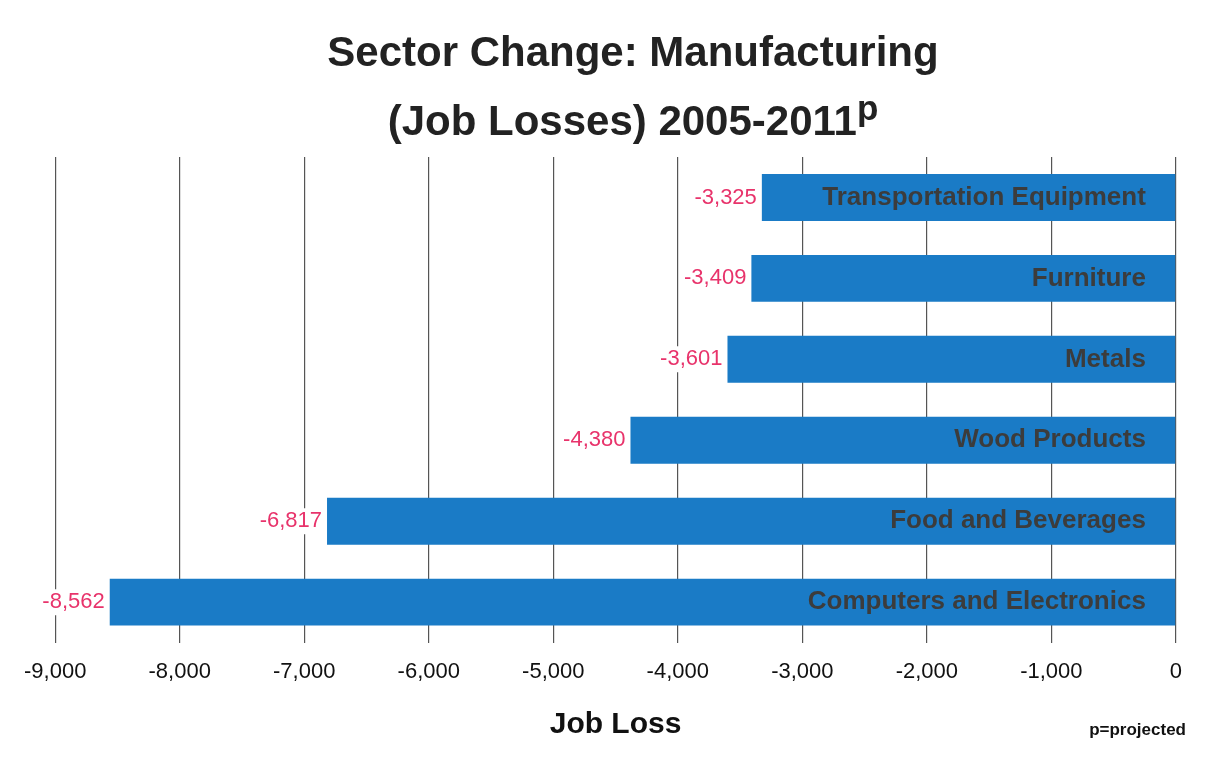  I want to click on y-tick-label: Metals, so click(1105, 357).